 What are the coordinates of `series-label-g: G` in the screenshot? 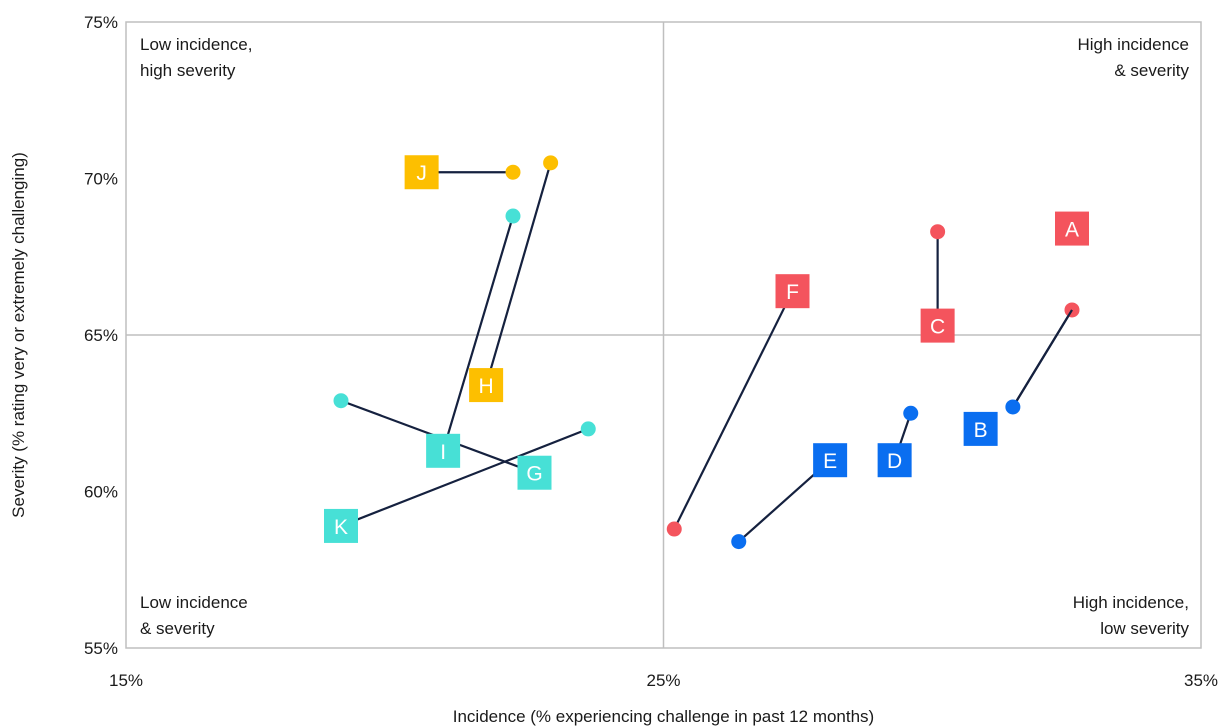 It's located at (534, 474).